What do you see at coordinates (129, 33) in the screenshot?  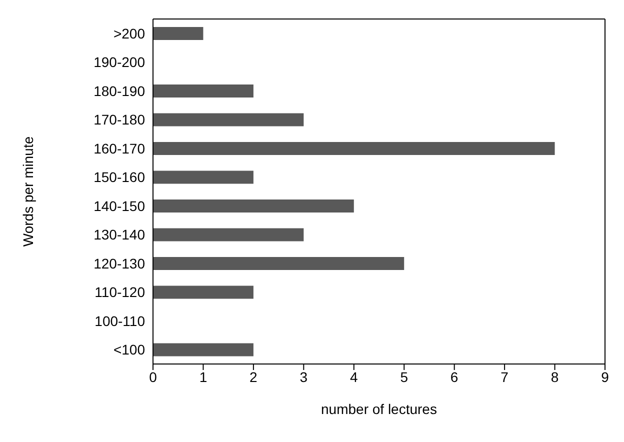 I see `y-tick-label: >200` at bounding box center [129, 33].